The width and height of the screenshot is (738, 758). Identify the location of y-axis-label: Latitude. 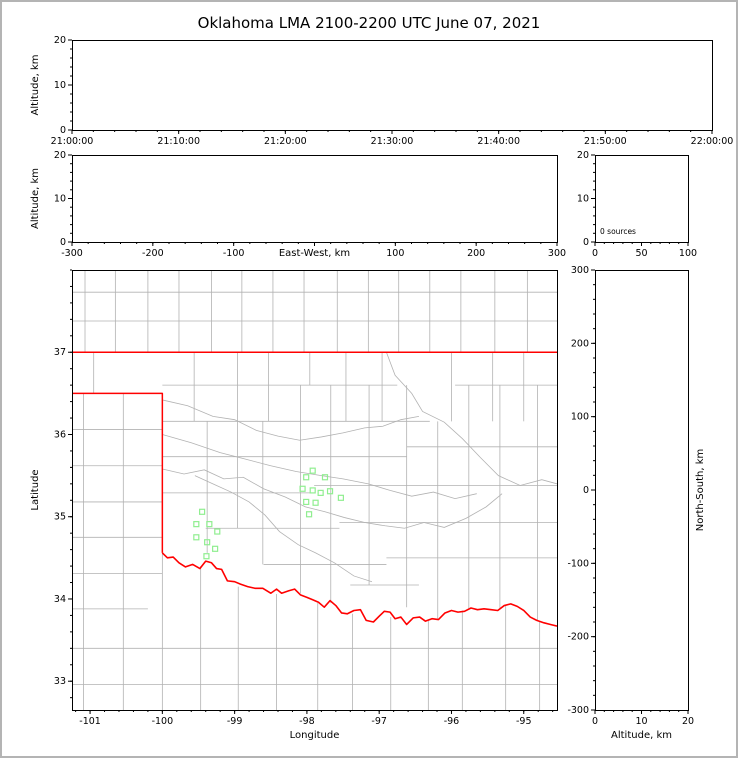
(35, 489).